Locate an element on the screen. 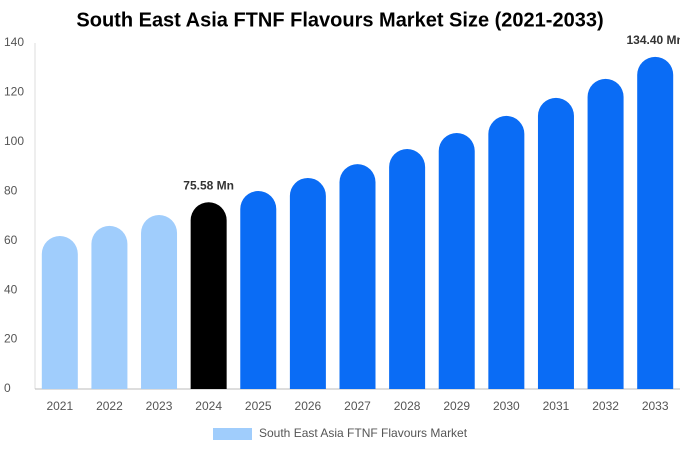 This screenshot has width=680, height=450. y-tick-label: 20 is located at coordinates (11, 339).